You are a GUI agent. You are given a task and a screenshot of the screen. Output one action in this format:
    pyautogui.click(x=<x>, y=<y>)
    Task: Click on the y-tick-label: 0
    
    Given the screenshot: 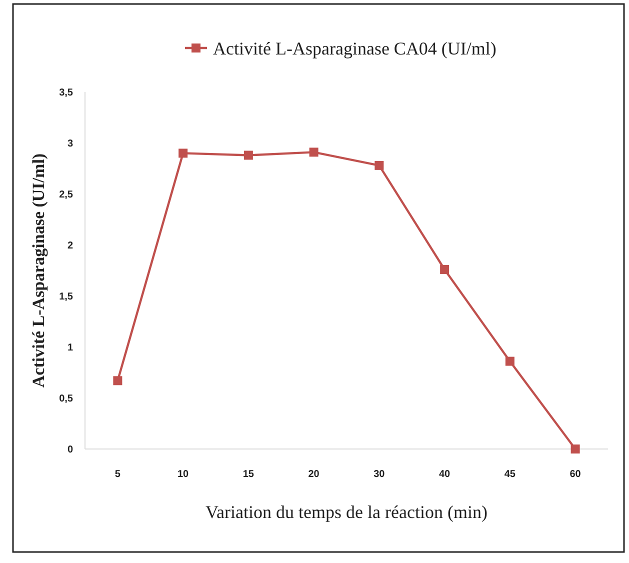 What is the action you would take?
    pyautogui.click(x=70, y=450)
    